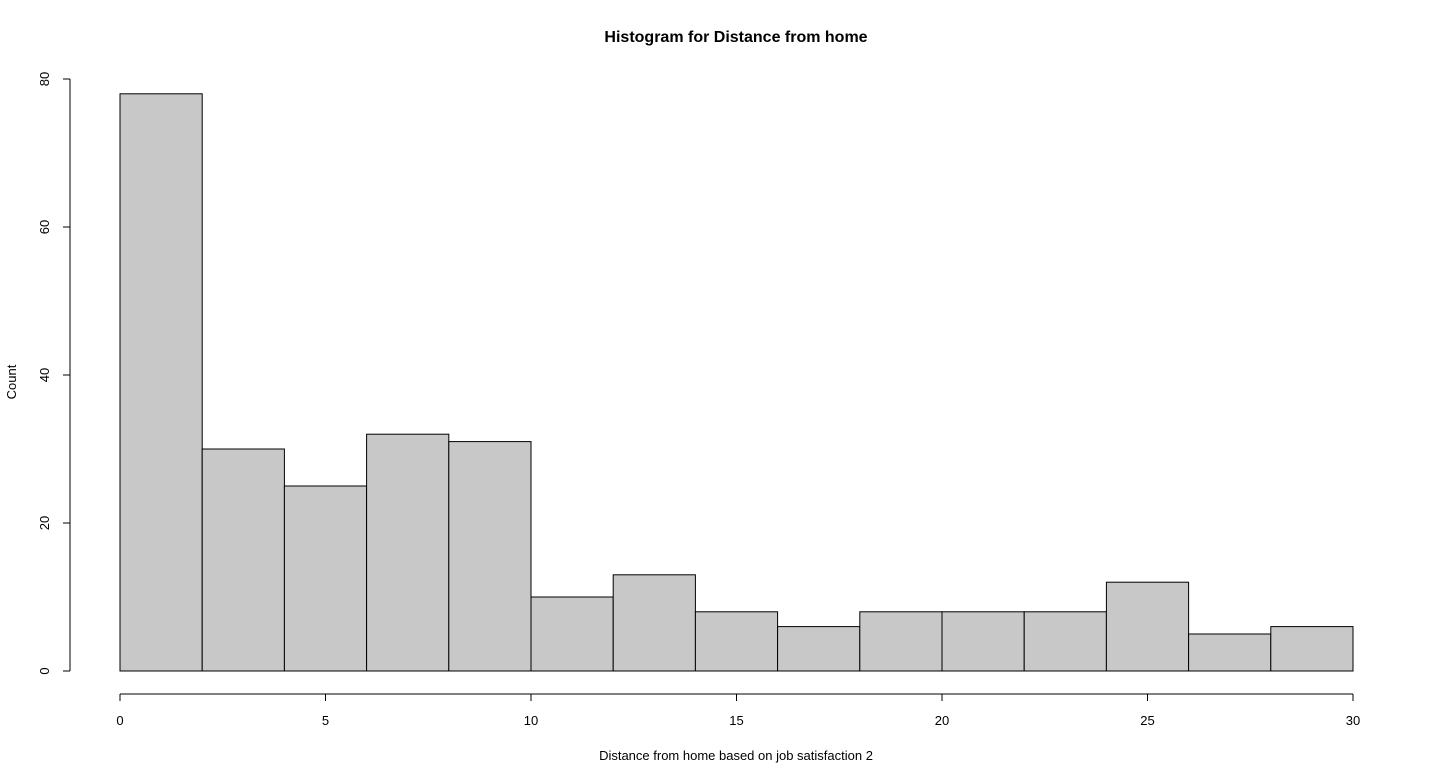 This screenshot has height=782, width=1439. Describe the element at coordinates (325, 720) in the screenshot. I see `x-tick-label: 5` at that location.